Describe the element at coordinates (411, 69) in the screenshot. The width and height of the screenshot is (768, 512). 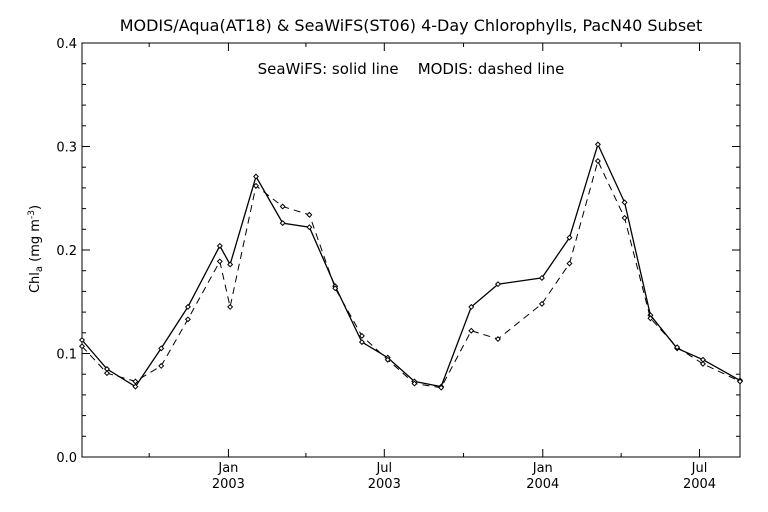
I see `legend-annotation: SeaWiFS: solid line MODIS: dashed line` at that location.